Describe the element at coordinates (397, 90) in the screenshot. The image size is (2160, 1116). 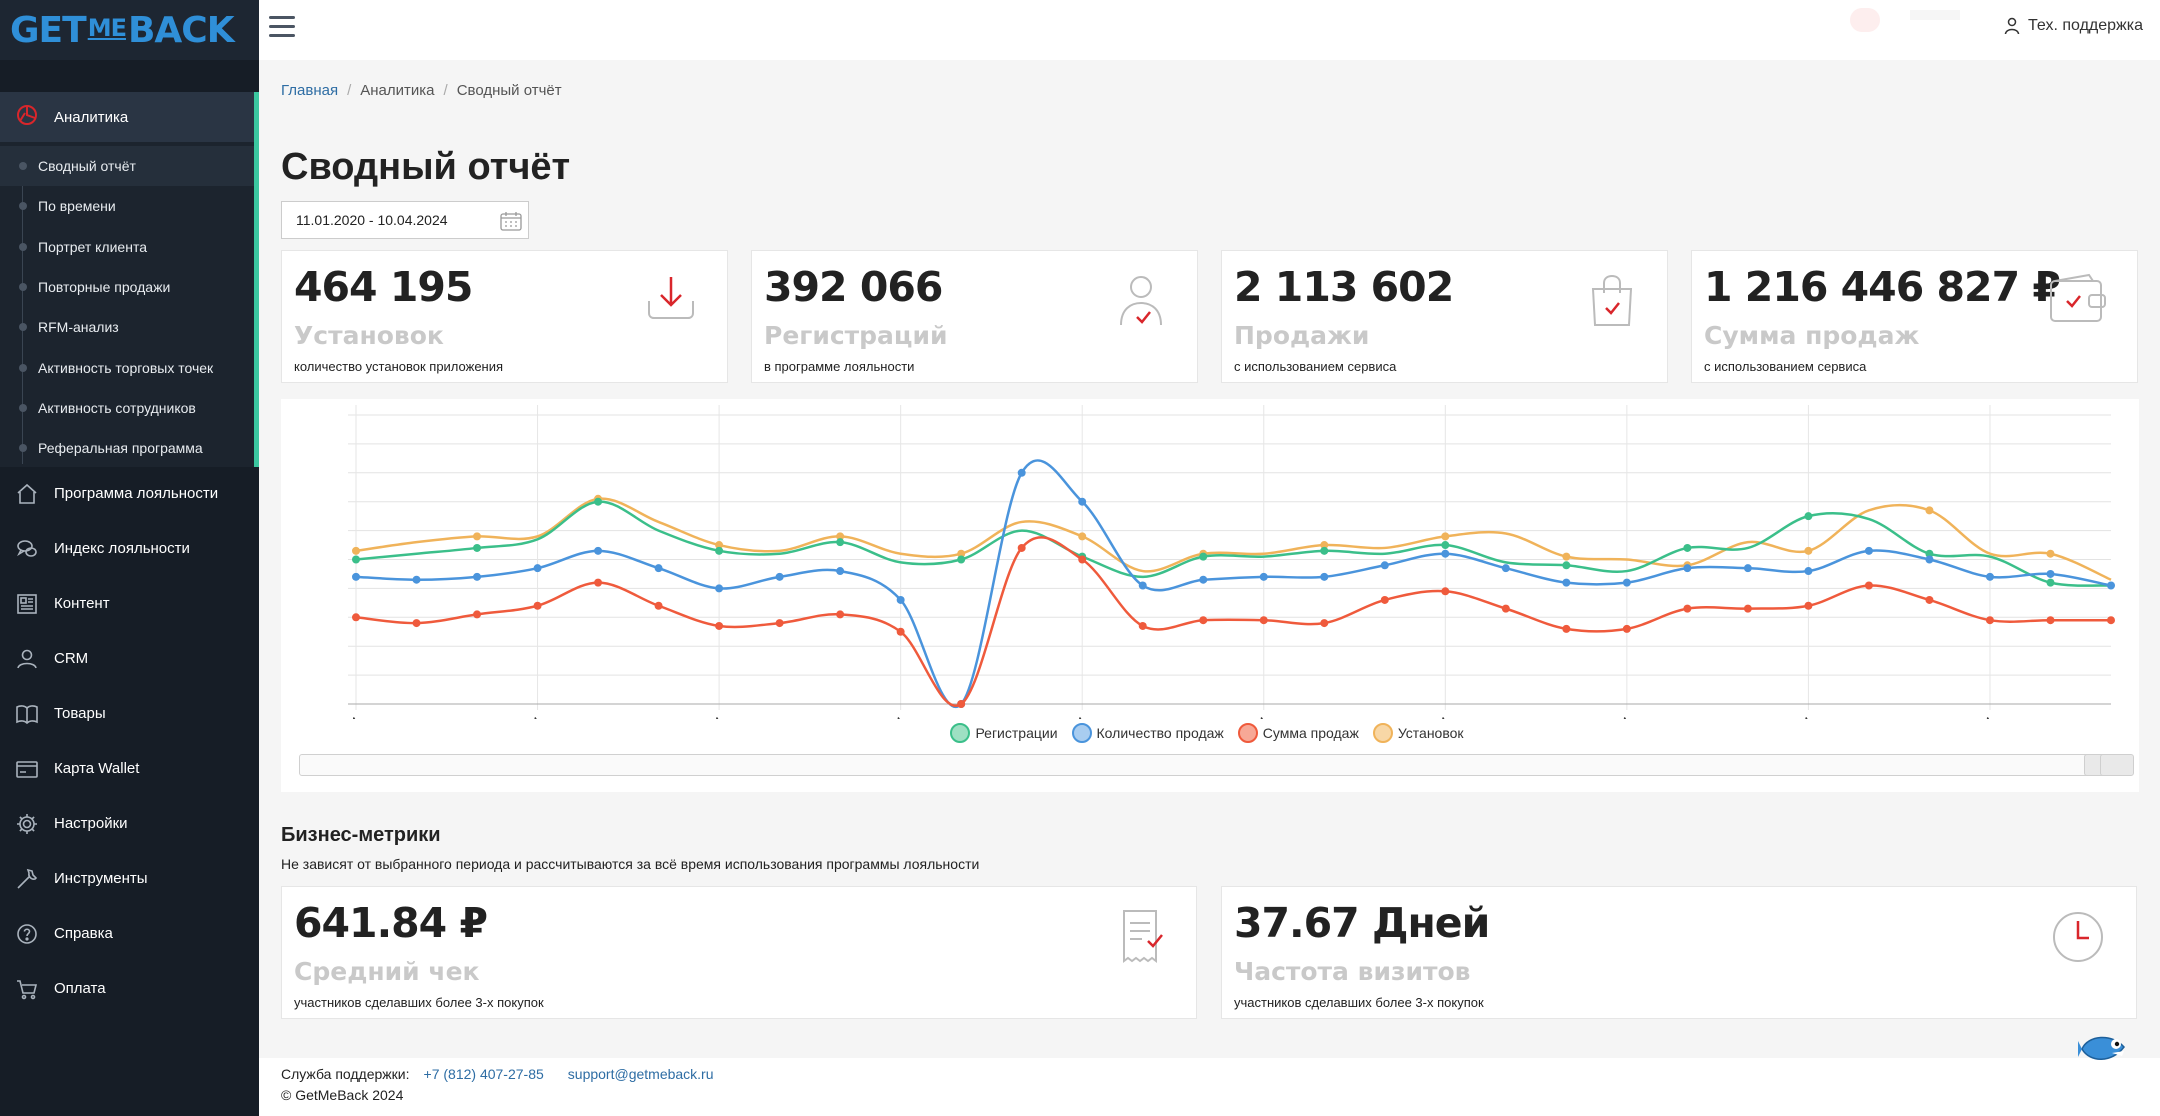
I see `breadcrumb-section: Аналитика` at that location.